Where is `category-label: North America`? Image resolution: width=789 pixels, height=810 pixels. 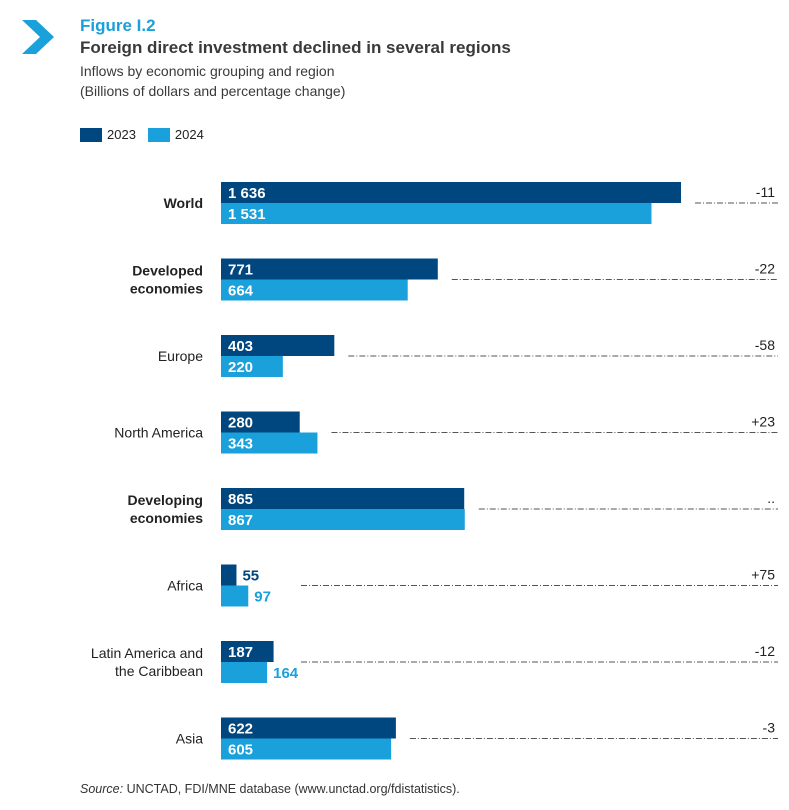
category-label: North America is located at coordinates (158, 433).